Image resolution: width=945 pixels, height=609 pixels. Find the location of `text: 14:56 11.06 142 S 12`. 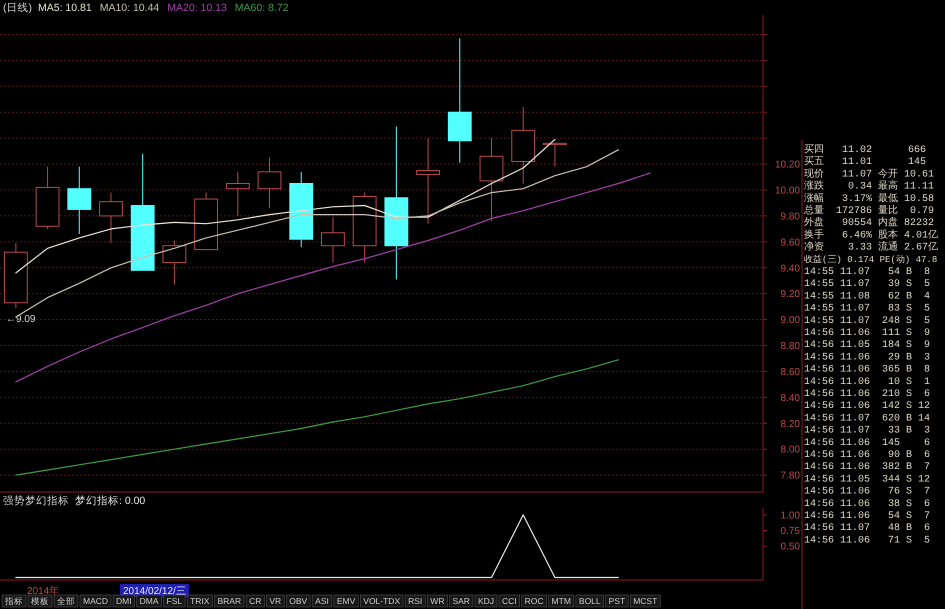

text: 14:56 11.06 142 S 12 is located at coordinates (867, 406).